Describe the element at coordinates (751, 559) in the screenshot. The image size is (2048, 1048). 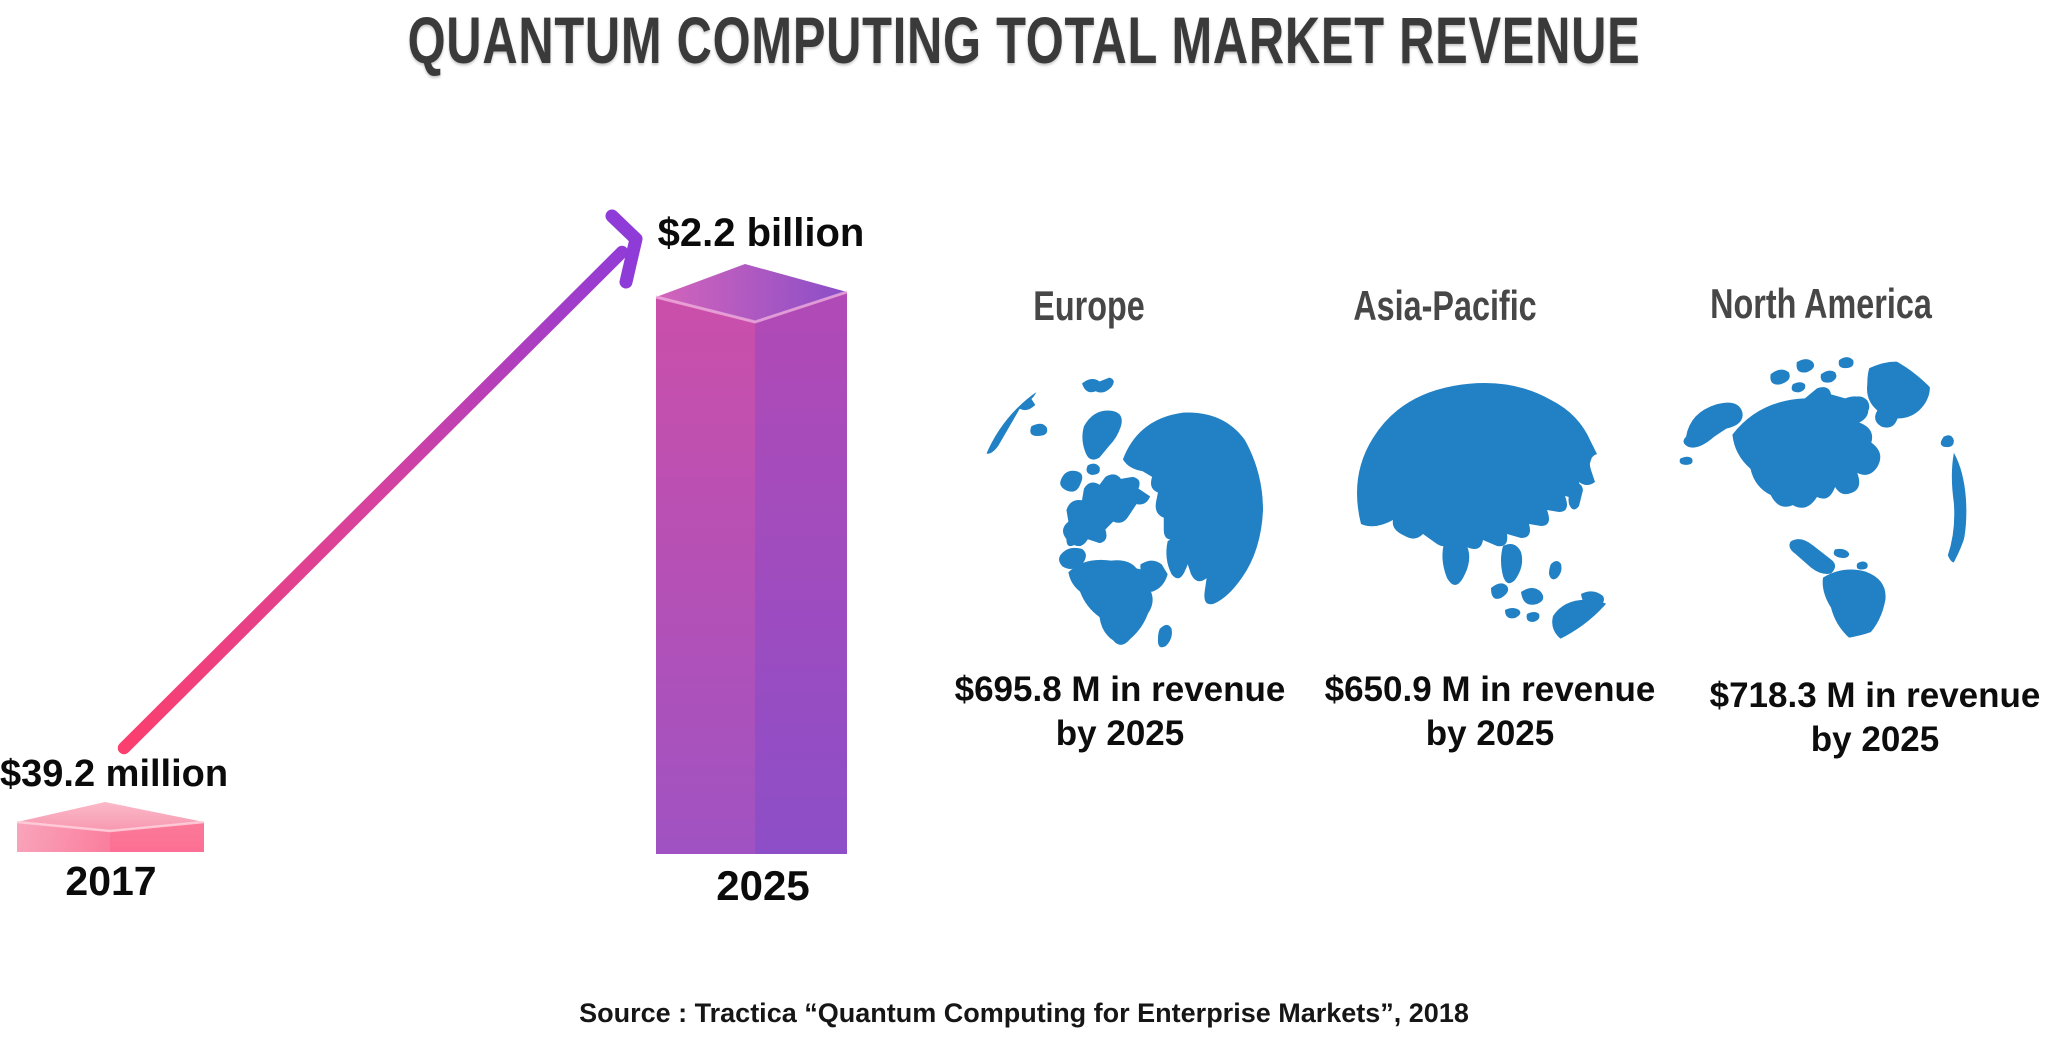
I see `bar-2025` at that location.